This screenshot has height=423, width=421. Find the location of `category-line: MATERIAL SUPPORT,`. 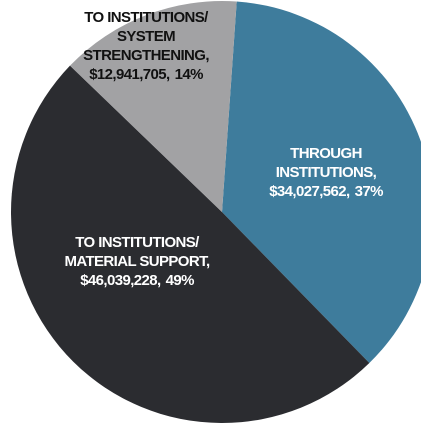

category-line: MATERIAL SUPPORT, is located at coordinates (137, 261).